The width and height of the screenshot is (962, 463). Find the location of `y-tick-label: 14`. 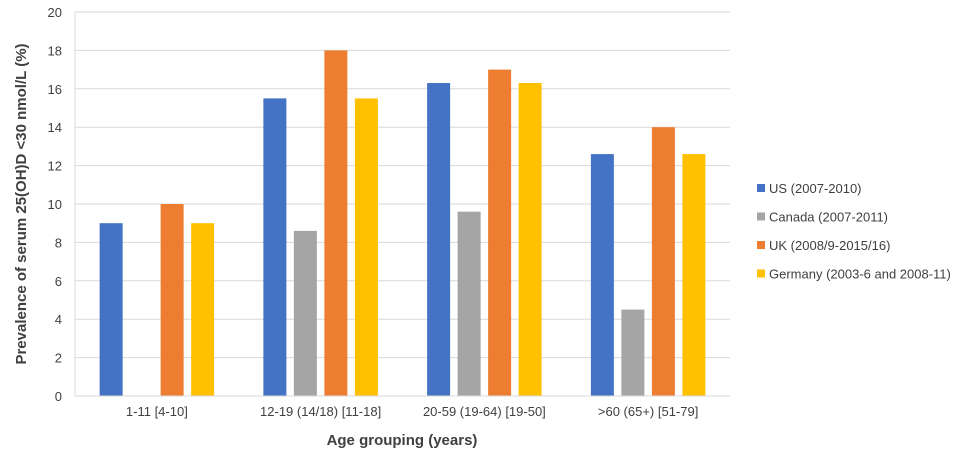

y-tick-label: 14 is located at coordinates (55, 127).